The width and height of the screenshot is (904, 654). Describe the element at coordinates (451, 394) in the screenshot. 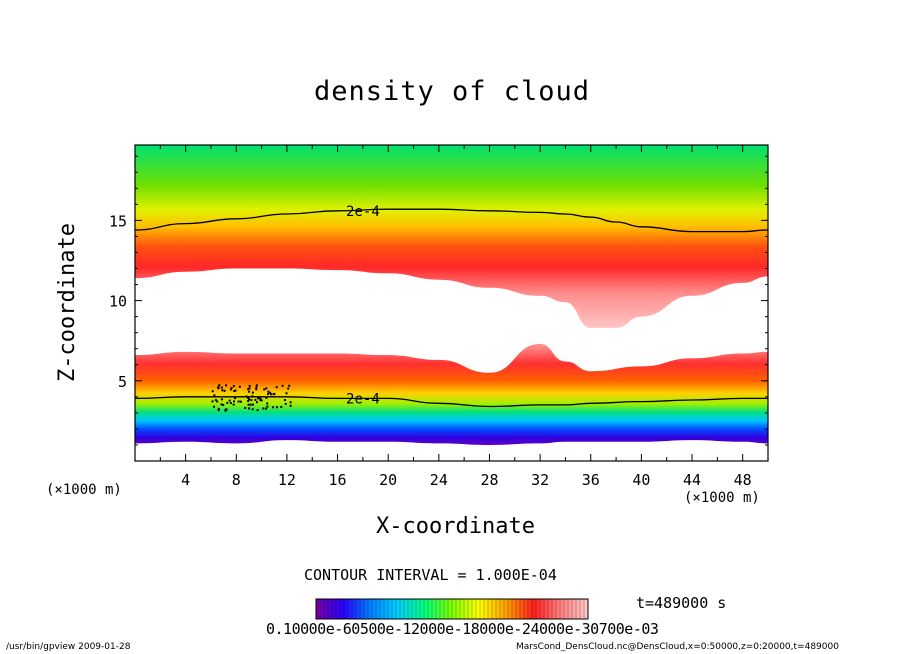

I see `lower-cloud-band` at that location.